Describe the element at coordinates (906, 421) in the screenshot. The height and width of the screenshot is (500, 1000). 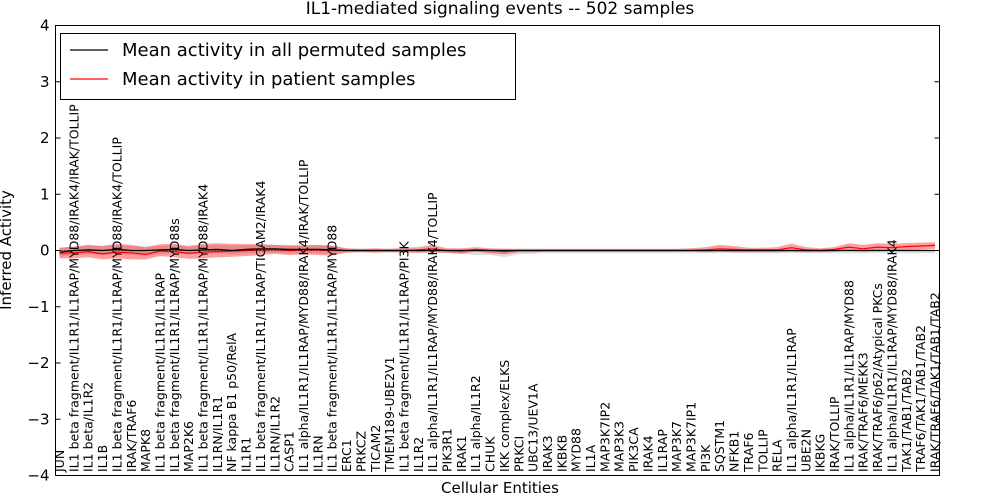
I see `x-tick-label: TAK1/TAB1/TAB2` at that location.